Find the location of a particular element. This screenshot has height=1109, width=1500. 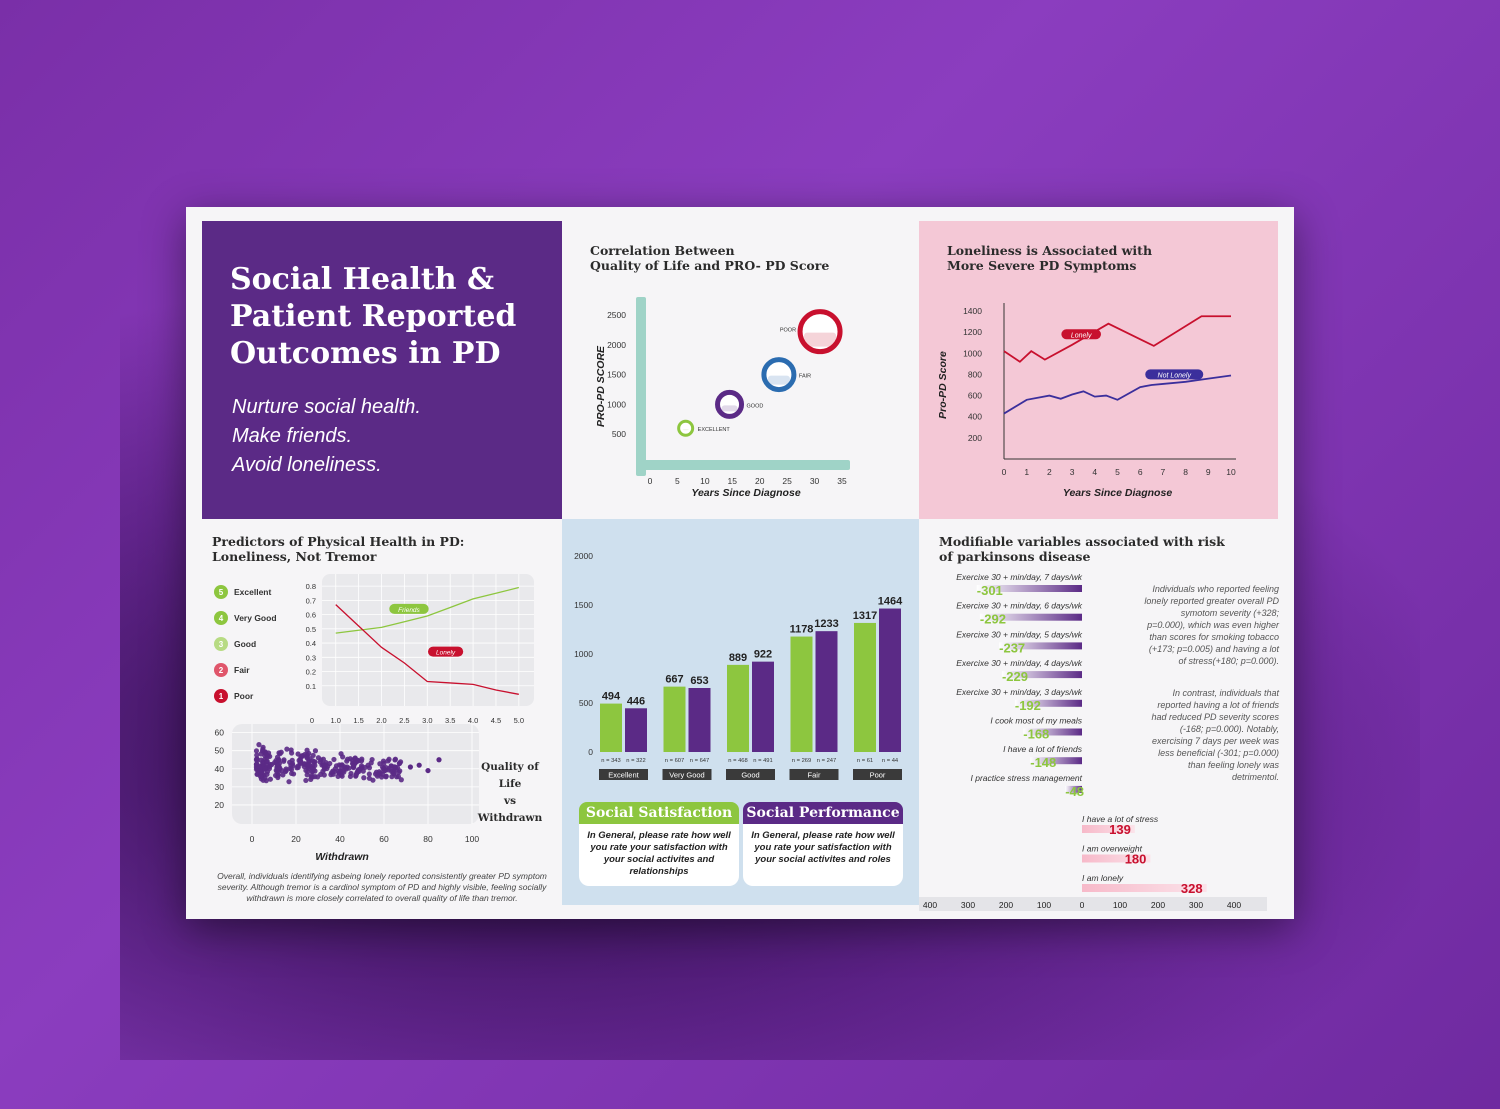

bubble-label: EXCELLENT is located at coordinates (714, 430).